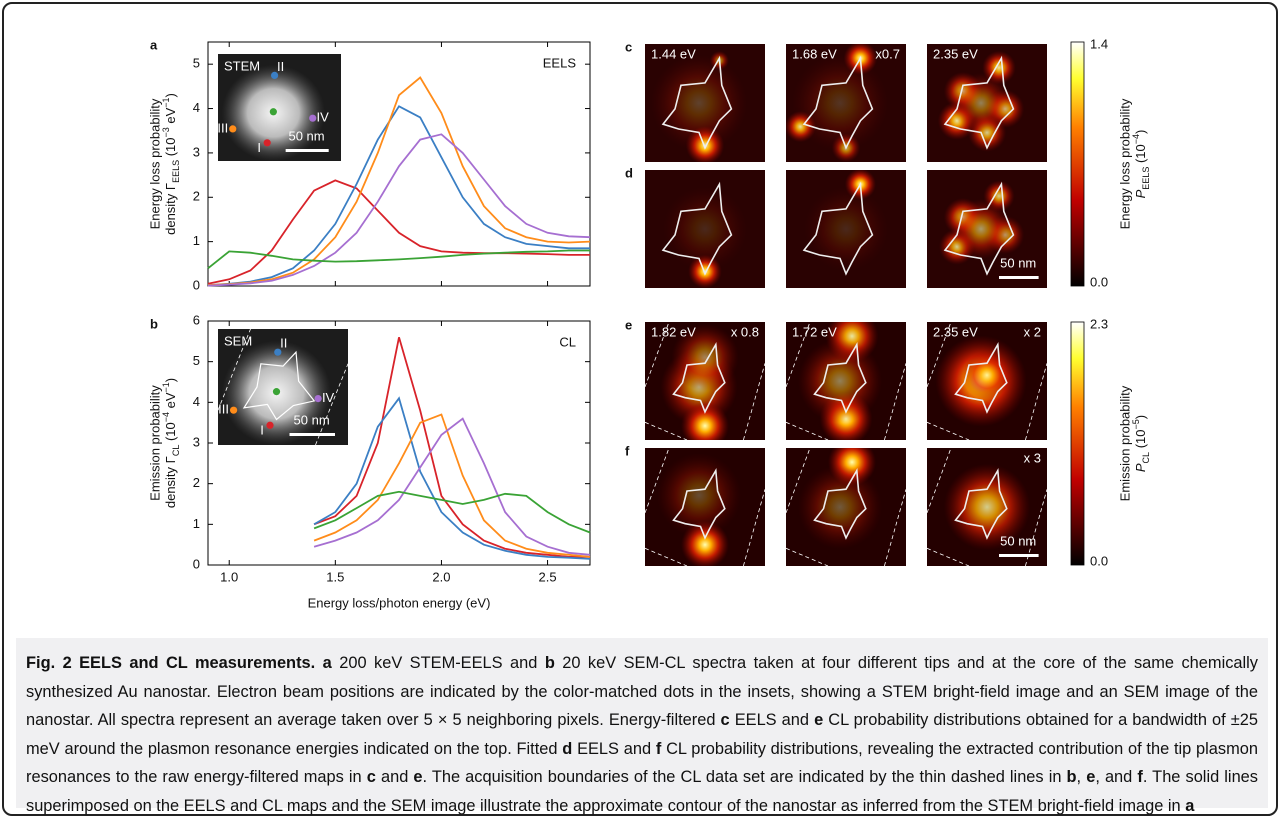 Image resolution: width=1284 pixels, height=822 pixels. What do you see at coordinates (394, 777) in the screenshot?
I see `caption-text: and` at bounding box center [394, 777].